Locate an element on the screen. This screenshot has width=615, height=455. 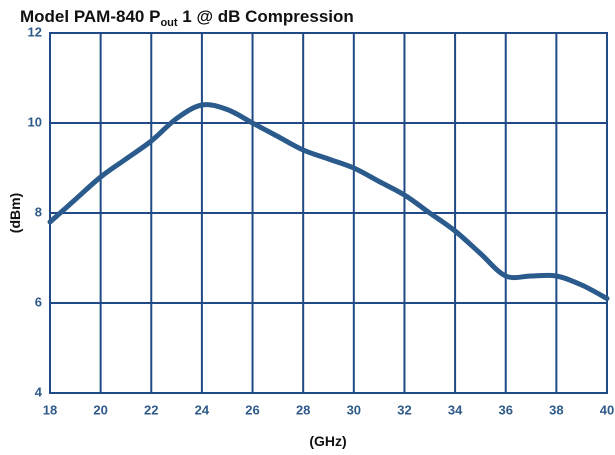
title-rest: 1 @ dB Compression is located at coordinates (266, 16).